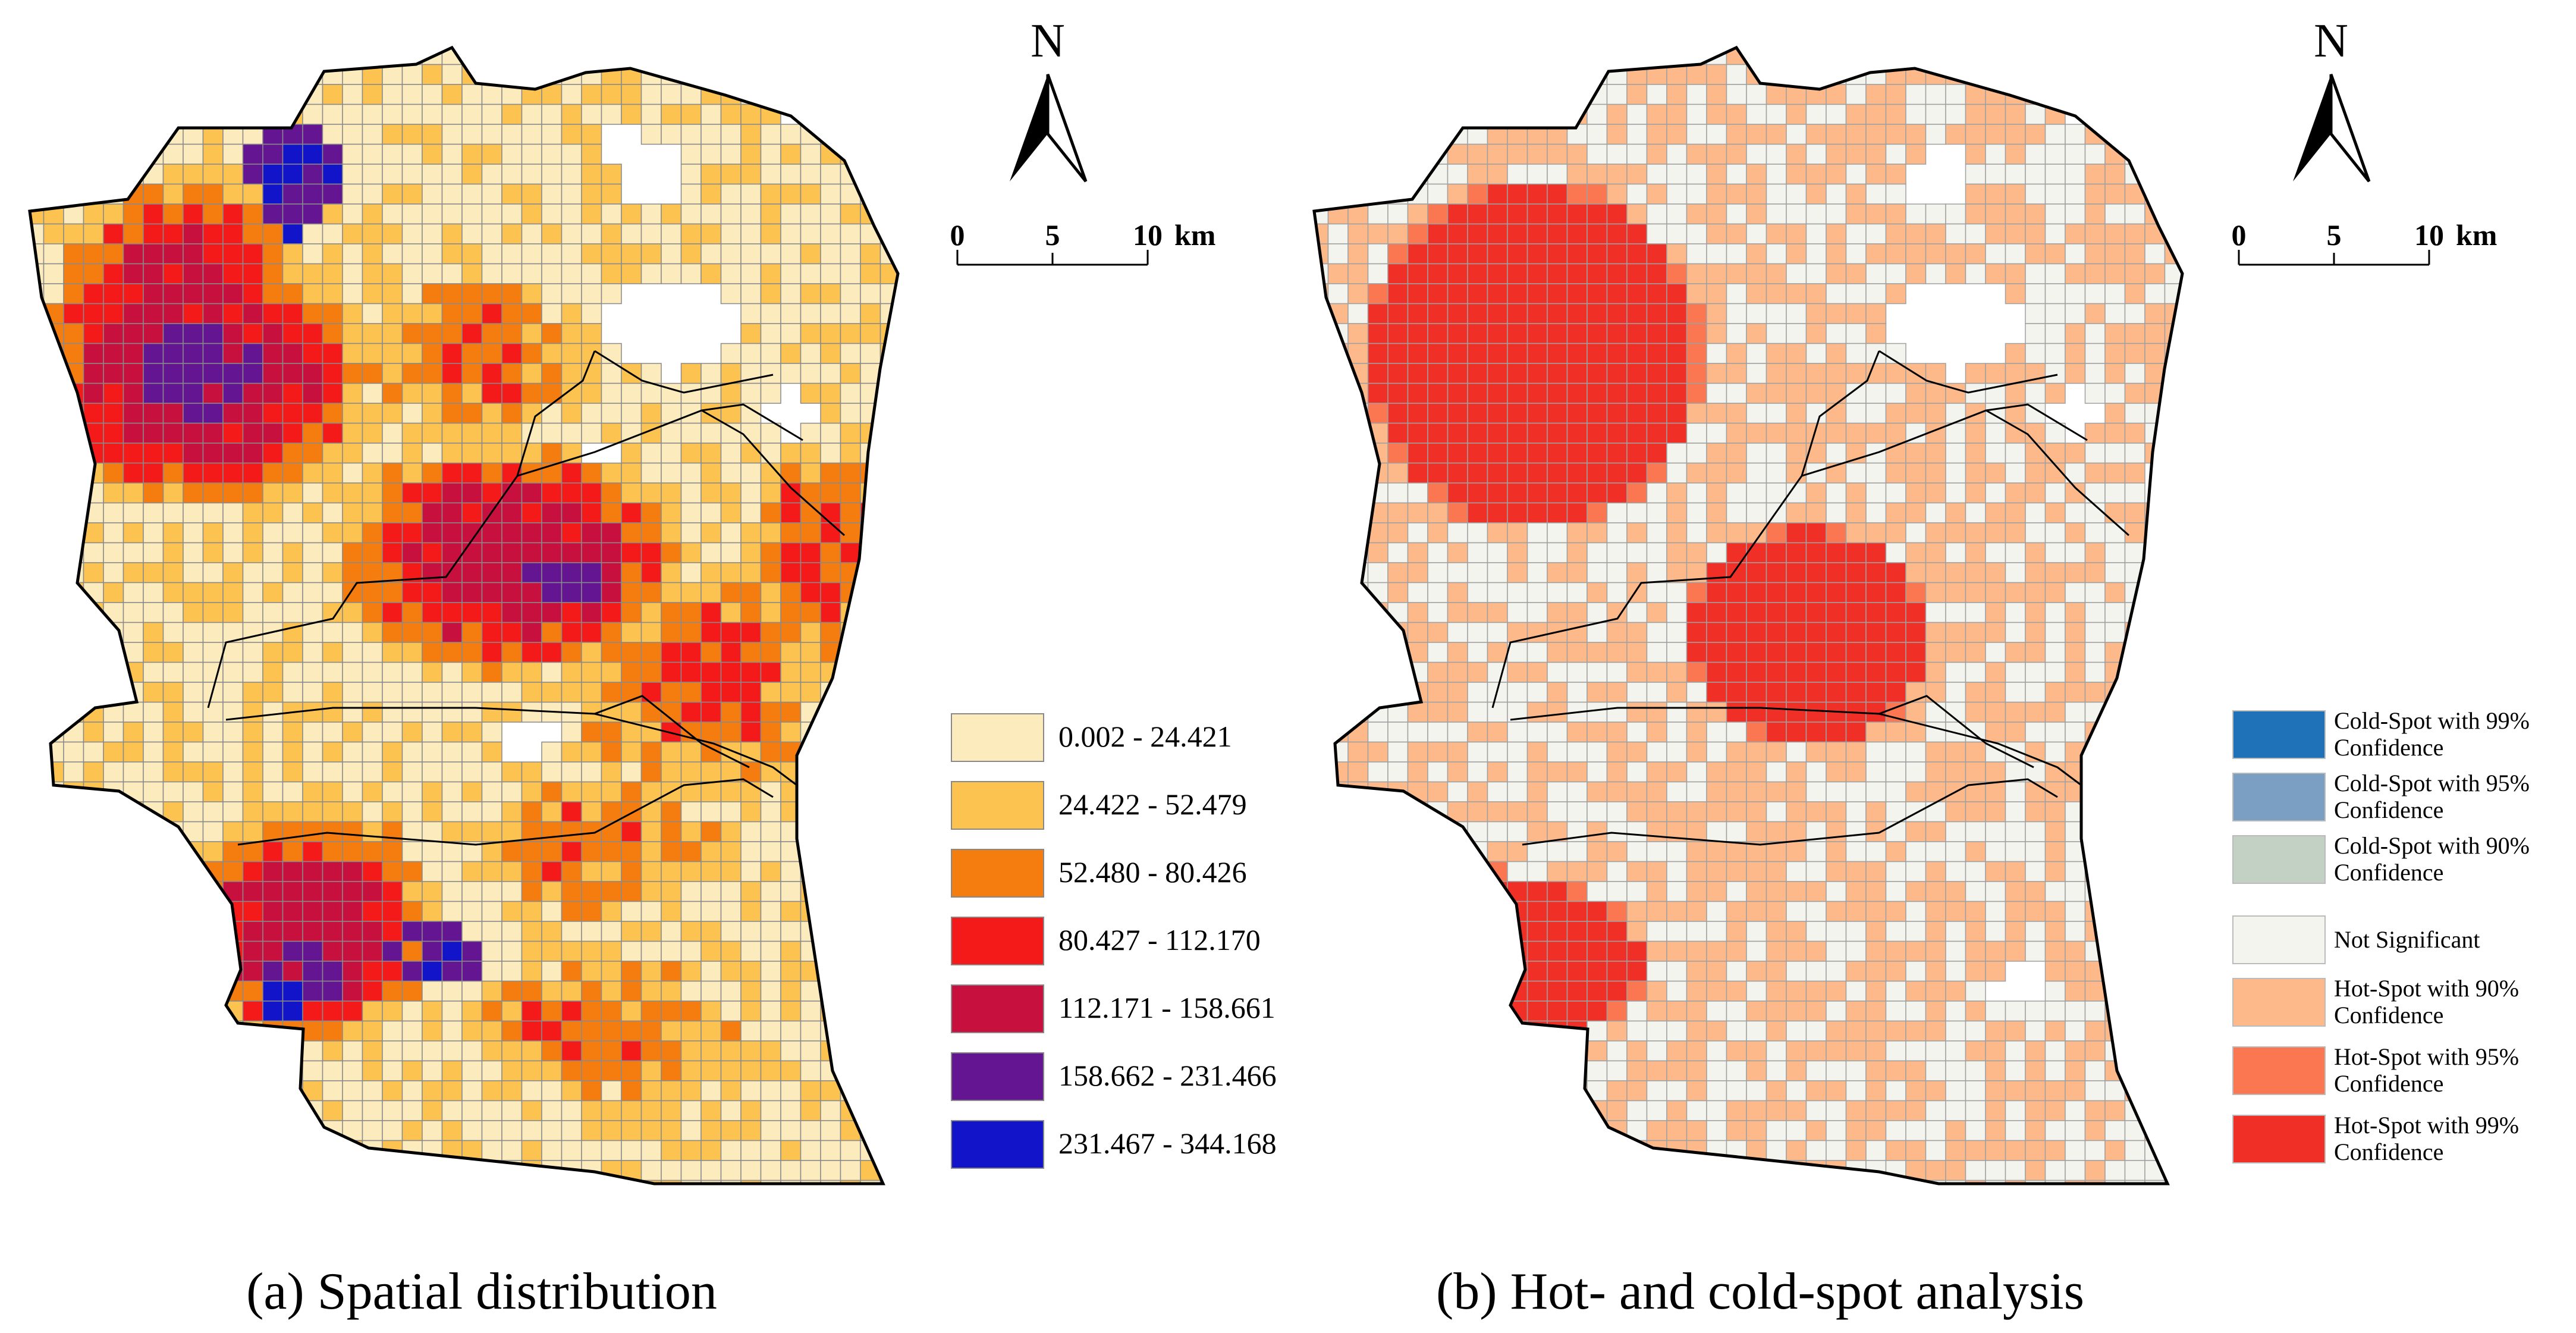 This screenshot has height=1333, width=2576. I want to click on legend-swatch, so click(997, 874).